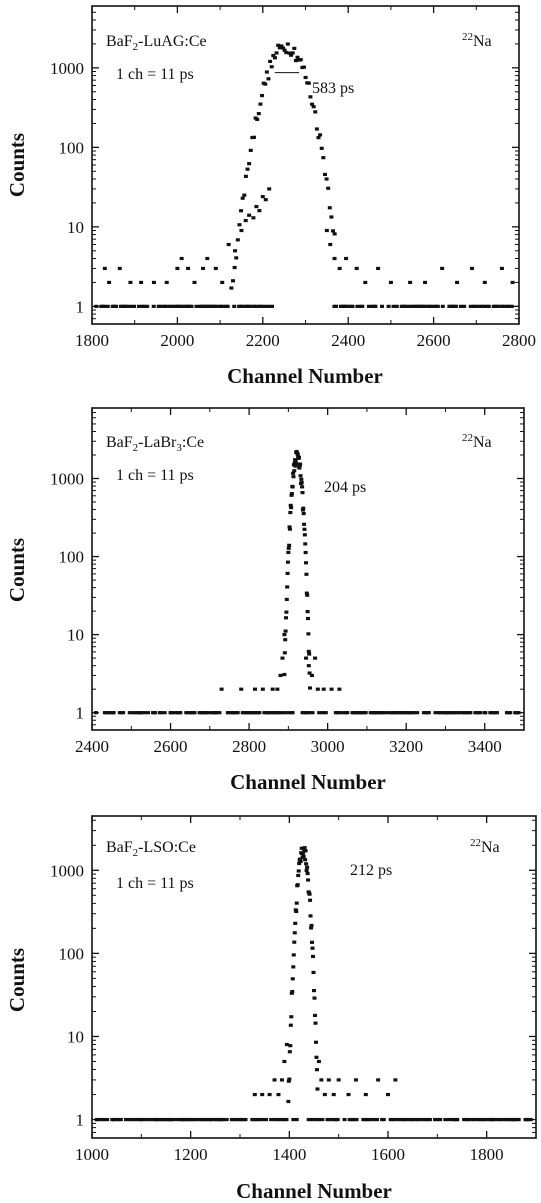  What do you see at coordinates (519, 340) in the screenshot?
I see `x-tick-label: 2800` at bounding box center [519, 340].